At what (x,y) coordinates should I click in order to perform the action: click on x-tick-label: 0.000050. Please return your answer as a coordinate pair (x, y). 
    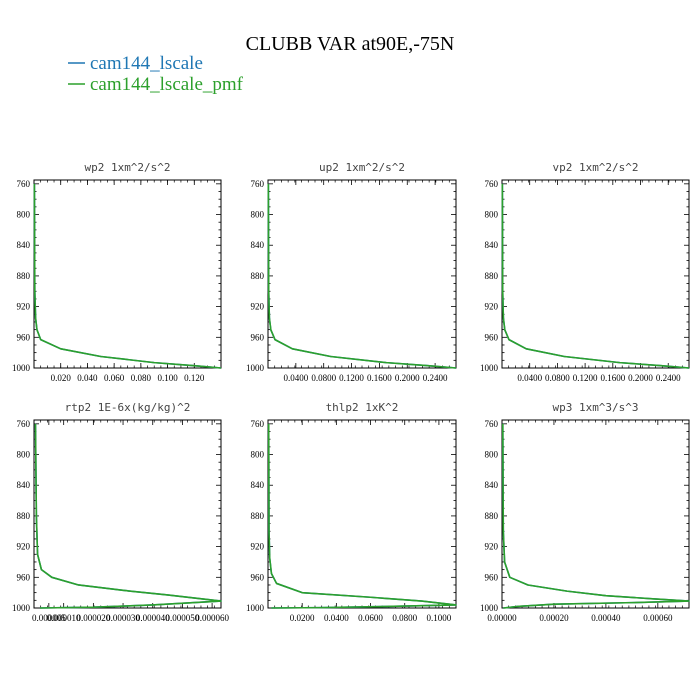
    Looking at the image, I should click on (183, 618).